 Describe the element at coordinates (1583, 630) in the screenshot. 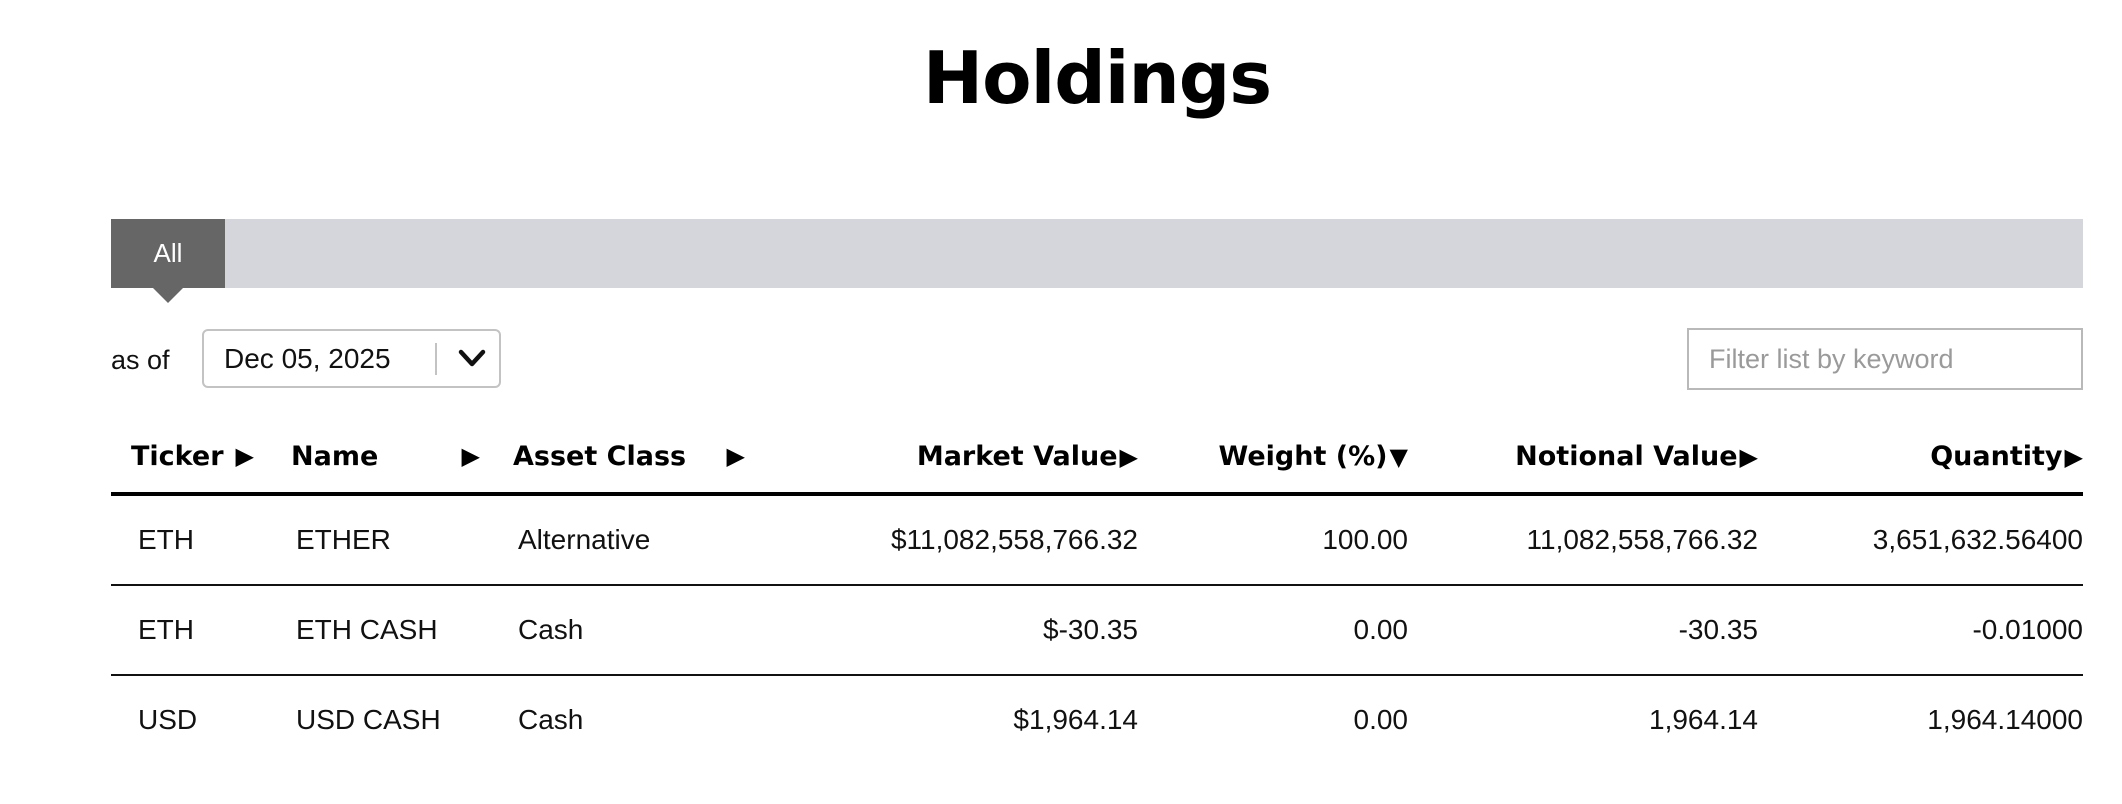

I see `cell-notional-value: -30.35` at that location.